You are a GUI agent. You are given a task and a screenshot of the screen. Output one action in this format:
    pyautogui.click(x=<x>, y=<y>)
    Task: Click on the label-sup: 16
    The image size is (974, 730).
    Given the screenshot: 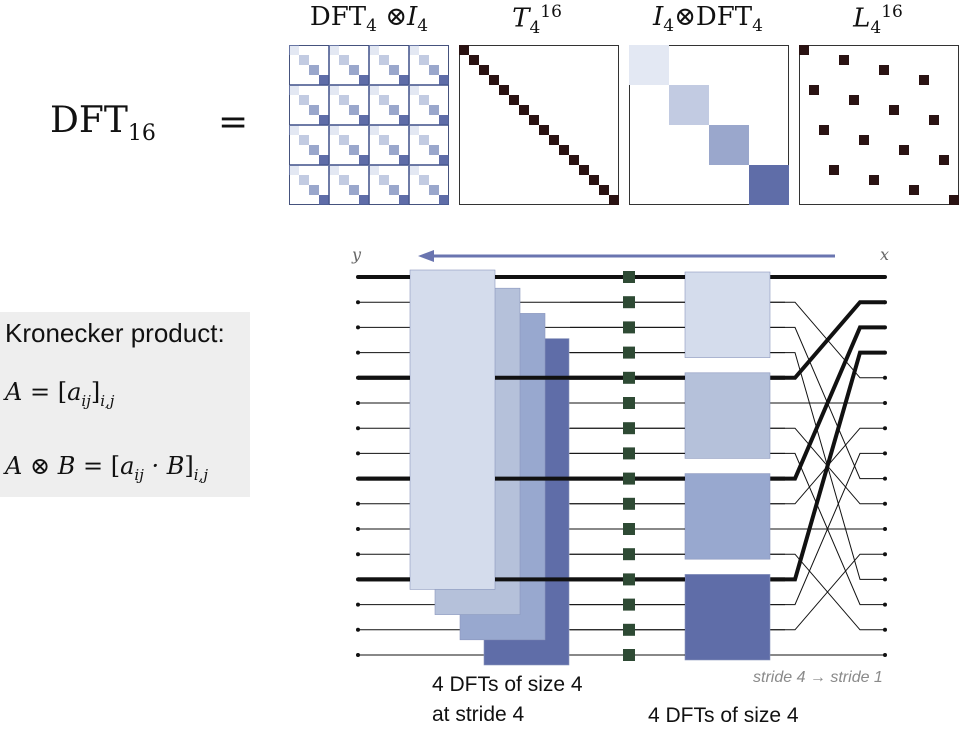 What is the action you would take?
    pyautogui.click(x=892, y=12)
    